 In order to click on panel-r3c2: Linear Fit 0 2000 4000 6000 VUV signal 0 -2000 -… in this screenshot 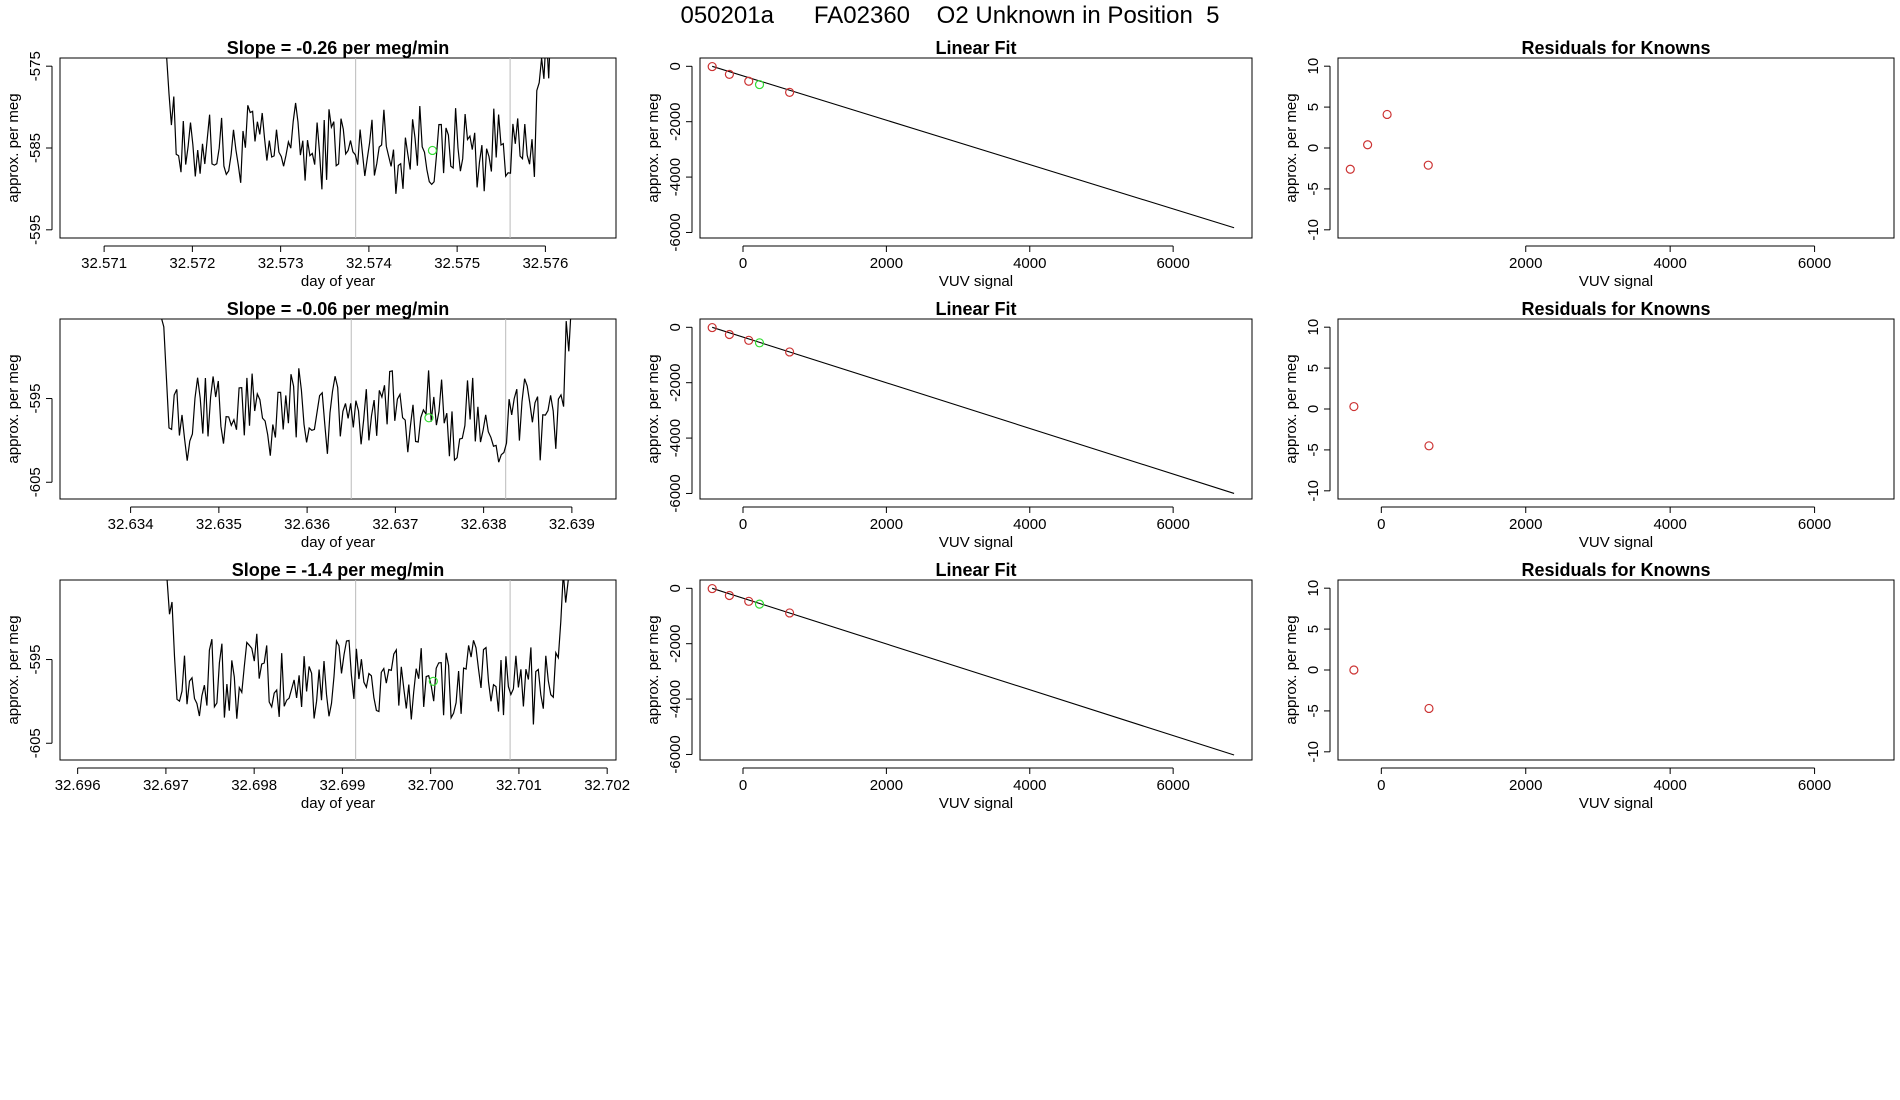, I will do `click(949, 686)`.